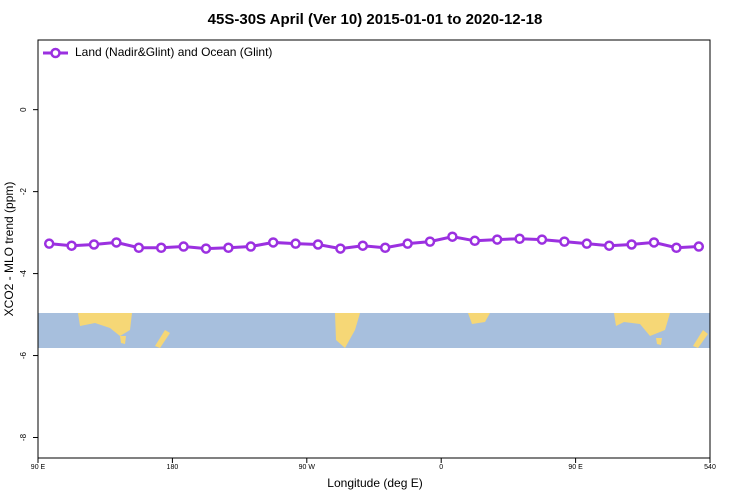  Describe the element at coordinates (173, 52) in the screenshot. I see `legend-label: Land (Nadir&Glint) and Ocean (Glint)` at that location.